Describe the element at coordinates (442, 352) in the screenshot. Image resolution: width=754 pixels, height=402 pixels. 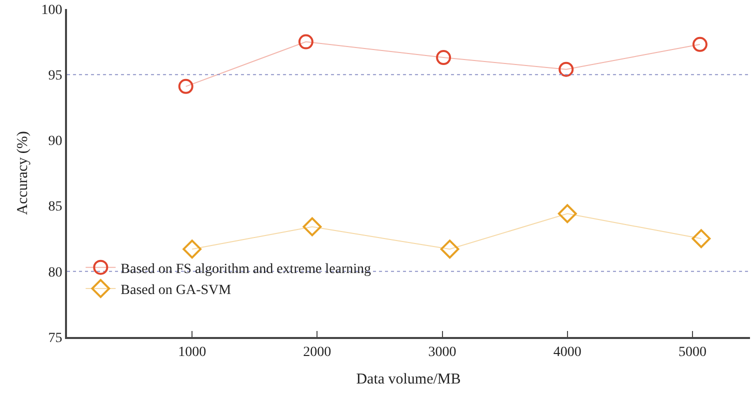
I see `x-tick-label: 3000` at that location.